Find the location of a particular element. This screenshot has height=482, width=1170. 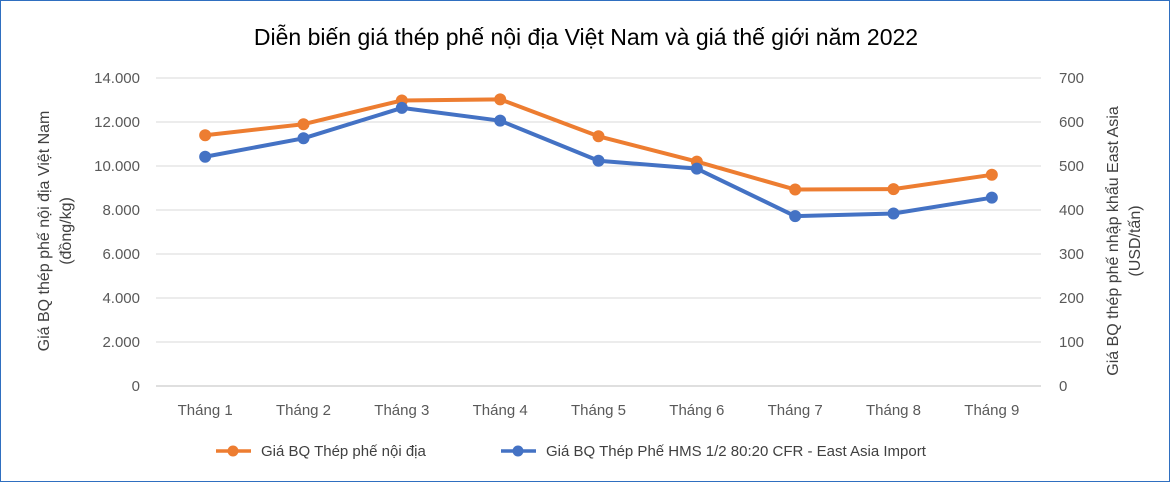

left-tick-label: 4.000 is located at coordinates (121, 298).